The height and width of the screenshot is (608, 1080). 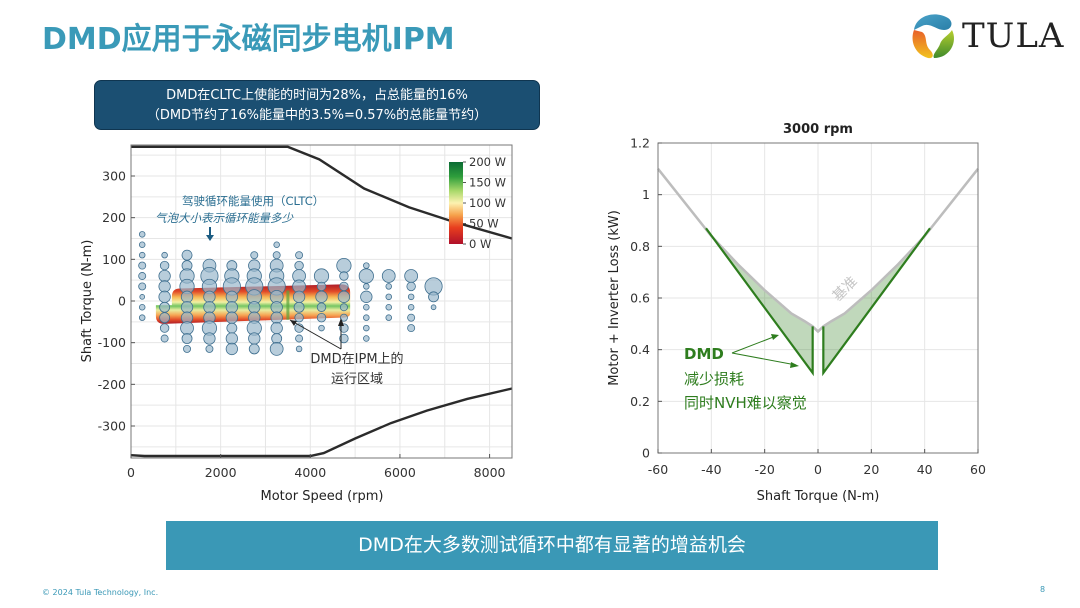 What do you see at coordinates (100, 592) in the screenshot?
I see `copyright: © 2024 Tula Technology, Inc.` at bounding box center [100, 592].